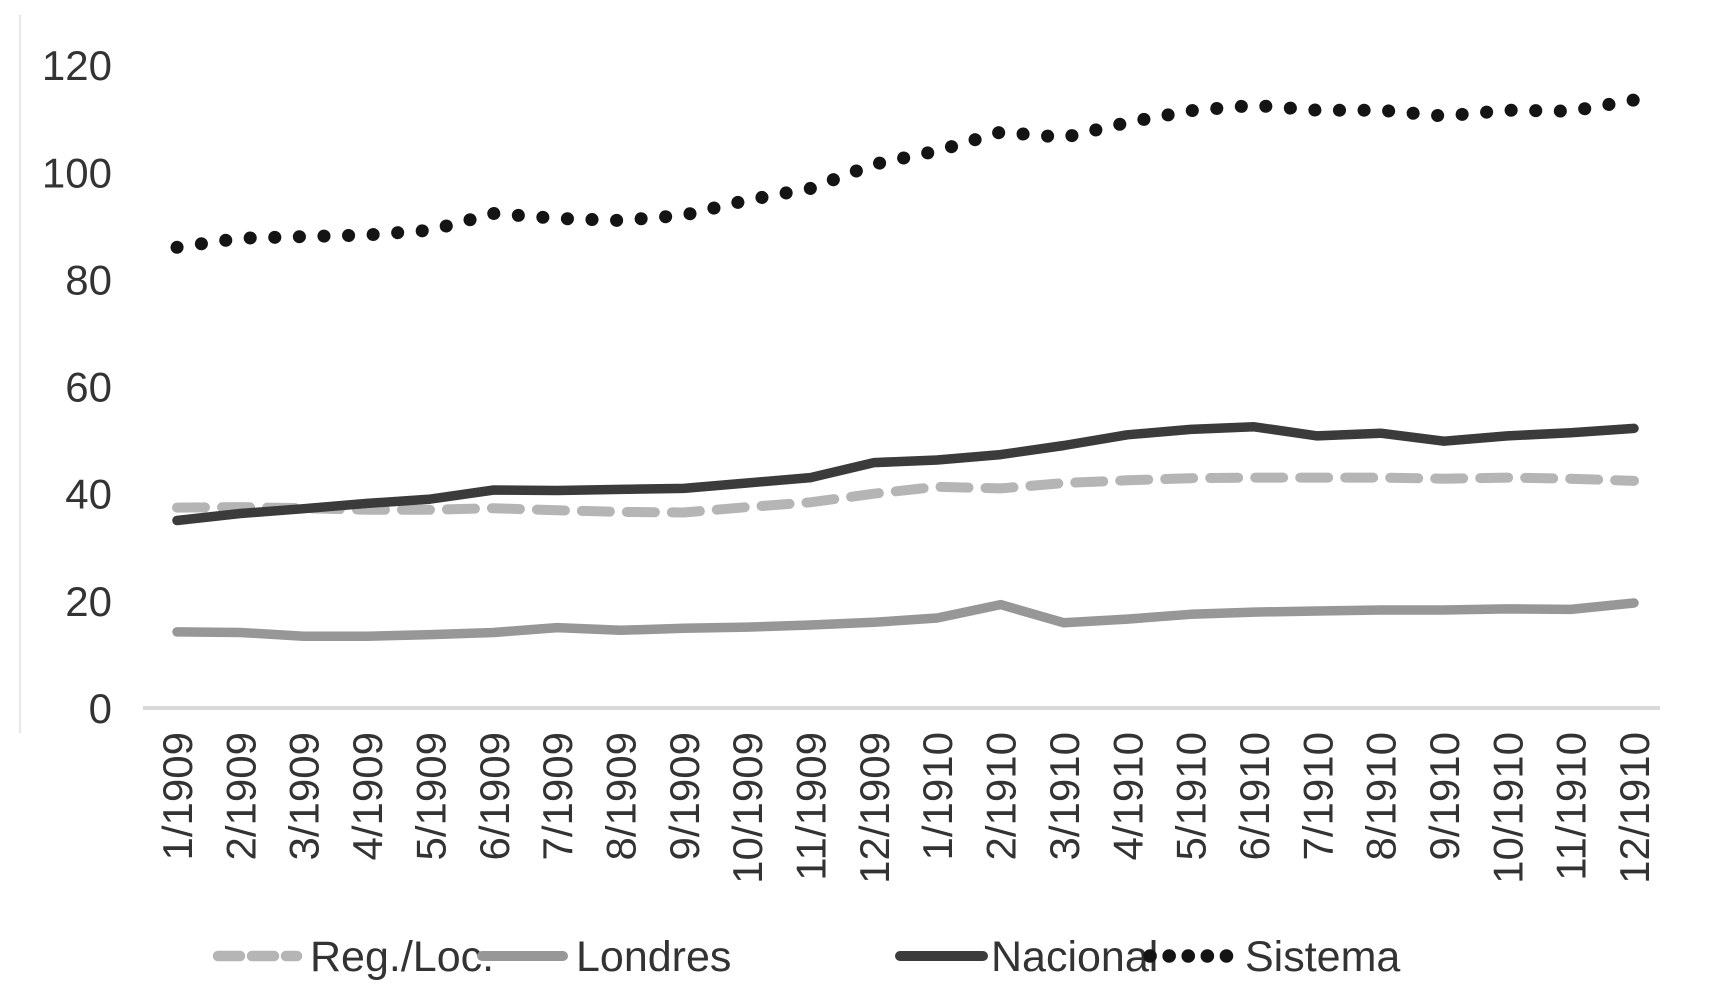 This screenshot has width=1721, height=1001. Describe the element at coordinates (1127, 796) in the screenshot. I see `x-tick-label: 4/1910` at that location.